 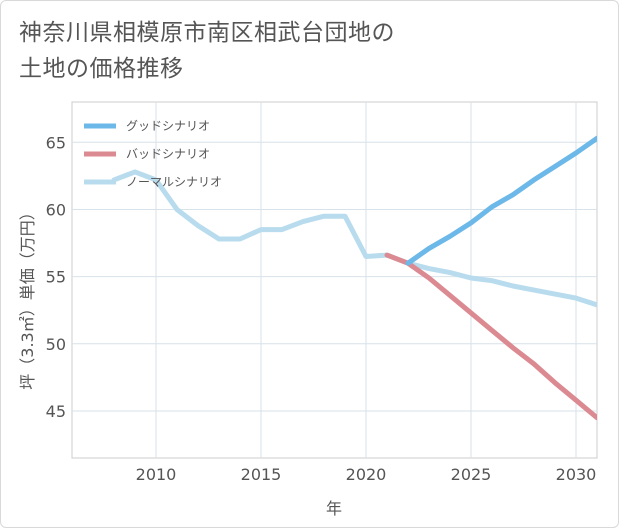 What do you see at coordinates (261, 474) in the screenshot?
I see `x-tick-label-2015: 2015` at bounding box center [261, 474].